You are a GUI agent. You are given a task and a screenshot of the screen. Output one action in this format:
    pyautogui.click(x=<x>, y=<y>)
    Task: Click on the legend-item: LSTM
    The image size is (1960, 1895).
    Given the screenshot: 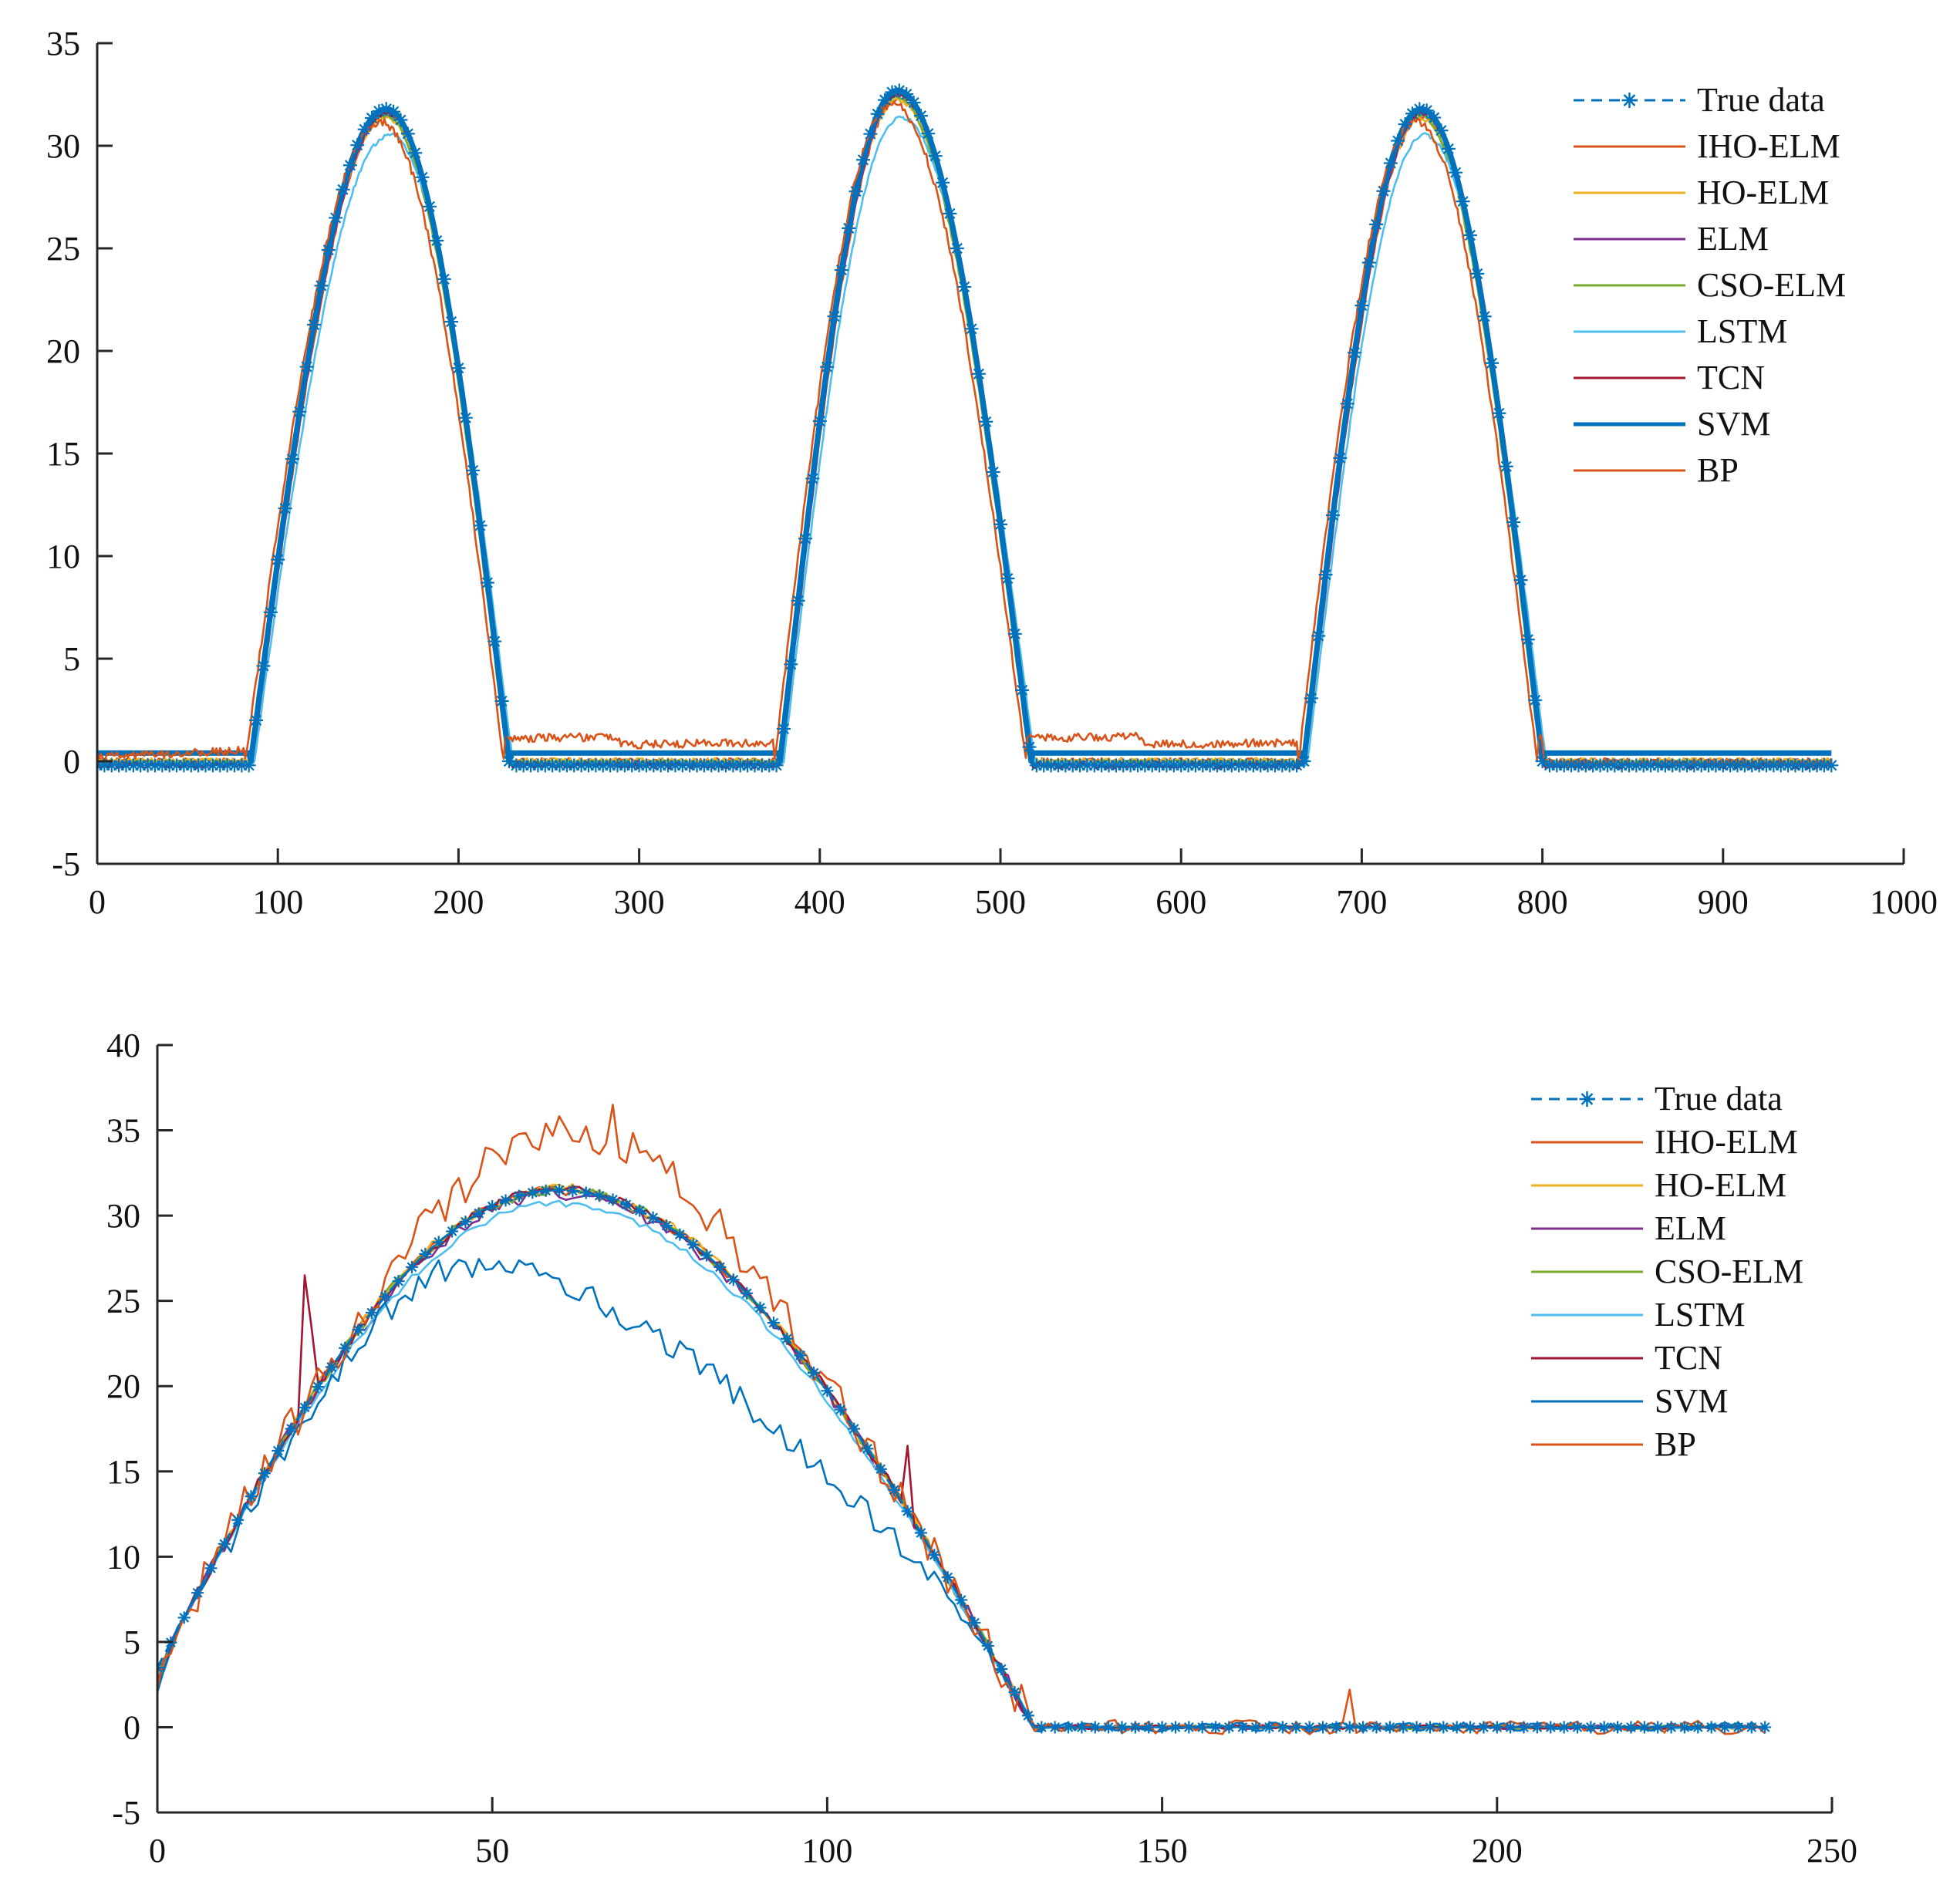 What is the action you would take?
    pyautogui.click(x=1638, y=1315)
    